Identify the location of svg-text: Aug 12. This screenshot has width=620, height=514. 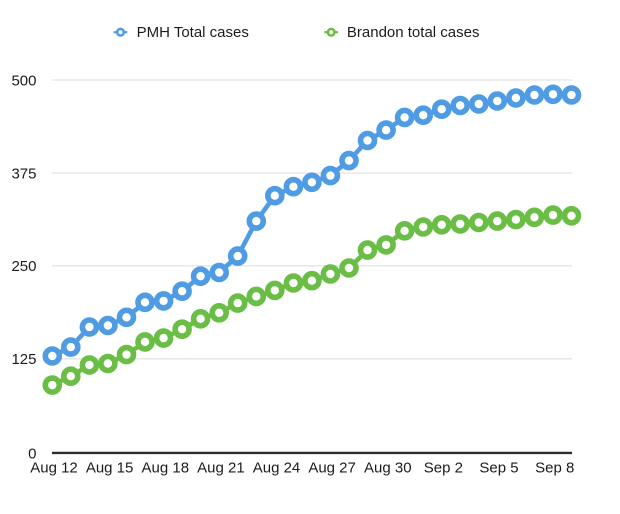
(54, 467).